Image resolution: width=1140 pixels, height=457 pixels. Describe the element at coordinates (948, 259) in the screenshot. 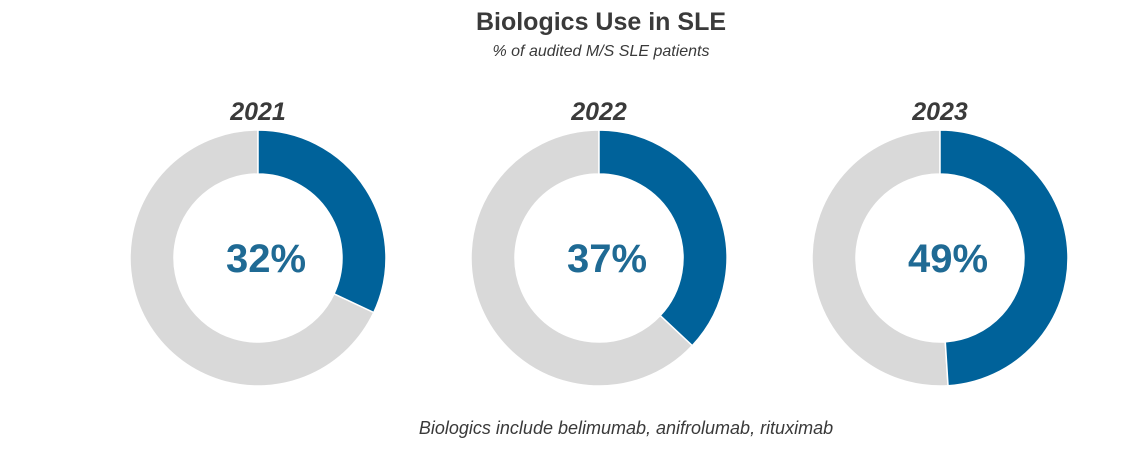

I see `donut-center-value: 49%` at that location.